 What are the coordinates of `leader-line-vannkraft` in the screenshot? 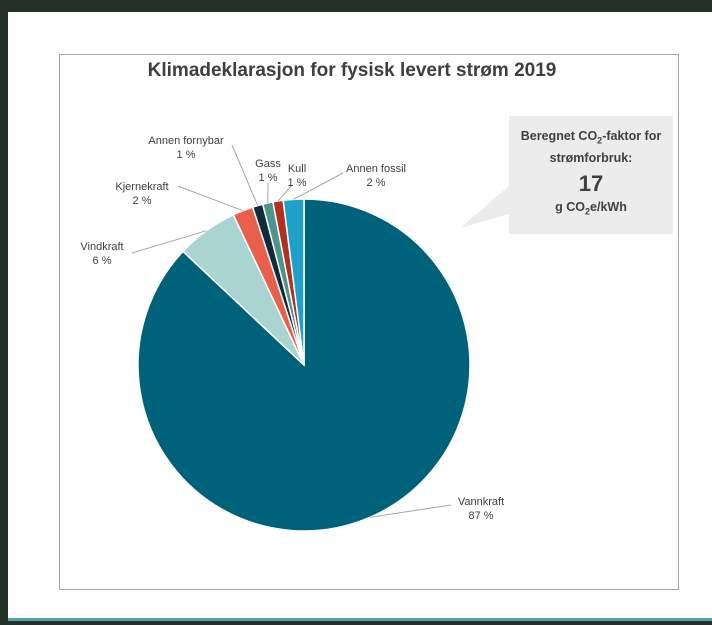 It's located at (410, 511).